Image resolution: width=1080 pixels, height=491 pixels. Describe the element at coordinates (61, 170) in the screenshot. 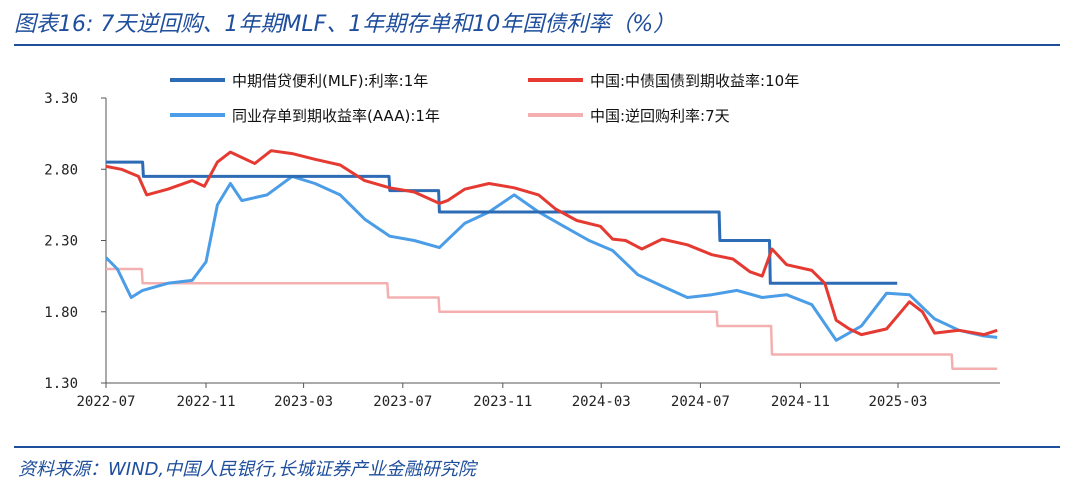

I see `y-tick-label: 2.80` at that location.